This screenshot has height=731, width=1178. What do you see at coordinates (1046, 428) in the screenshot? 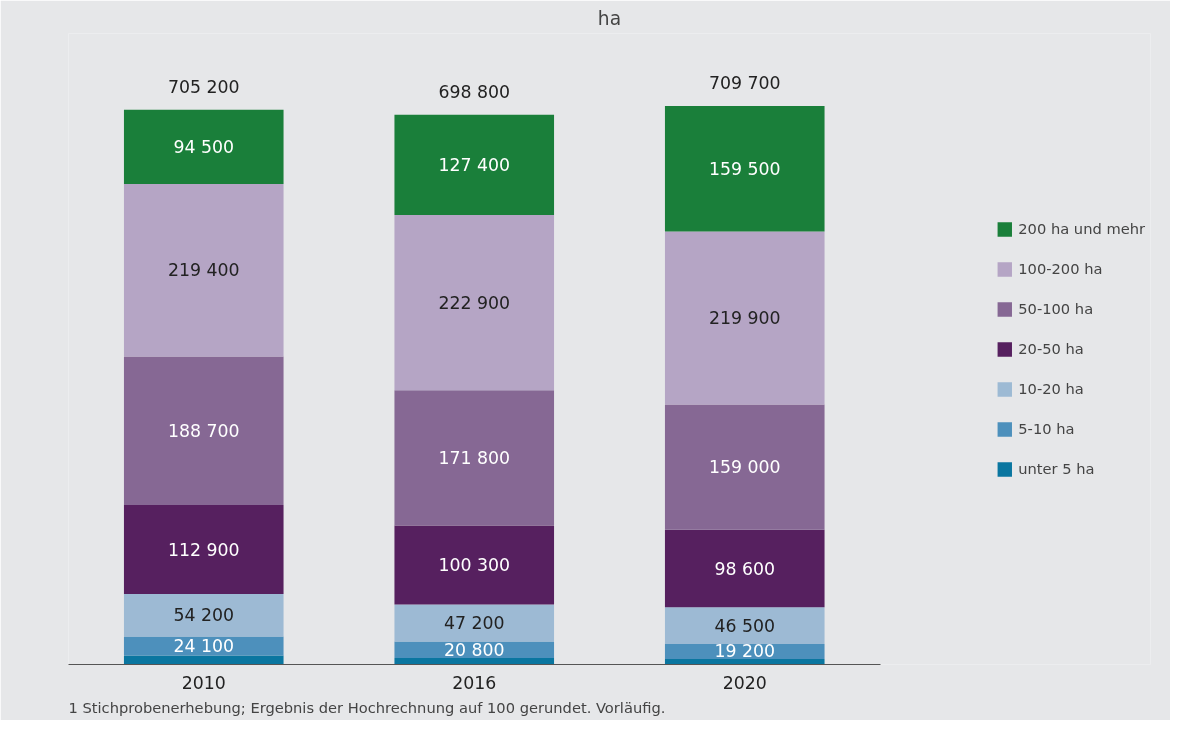
I see `legend-label: 5-10 ha` at bounding box center [1046, 428].